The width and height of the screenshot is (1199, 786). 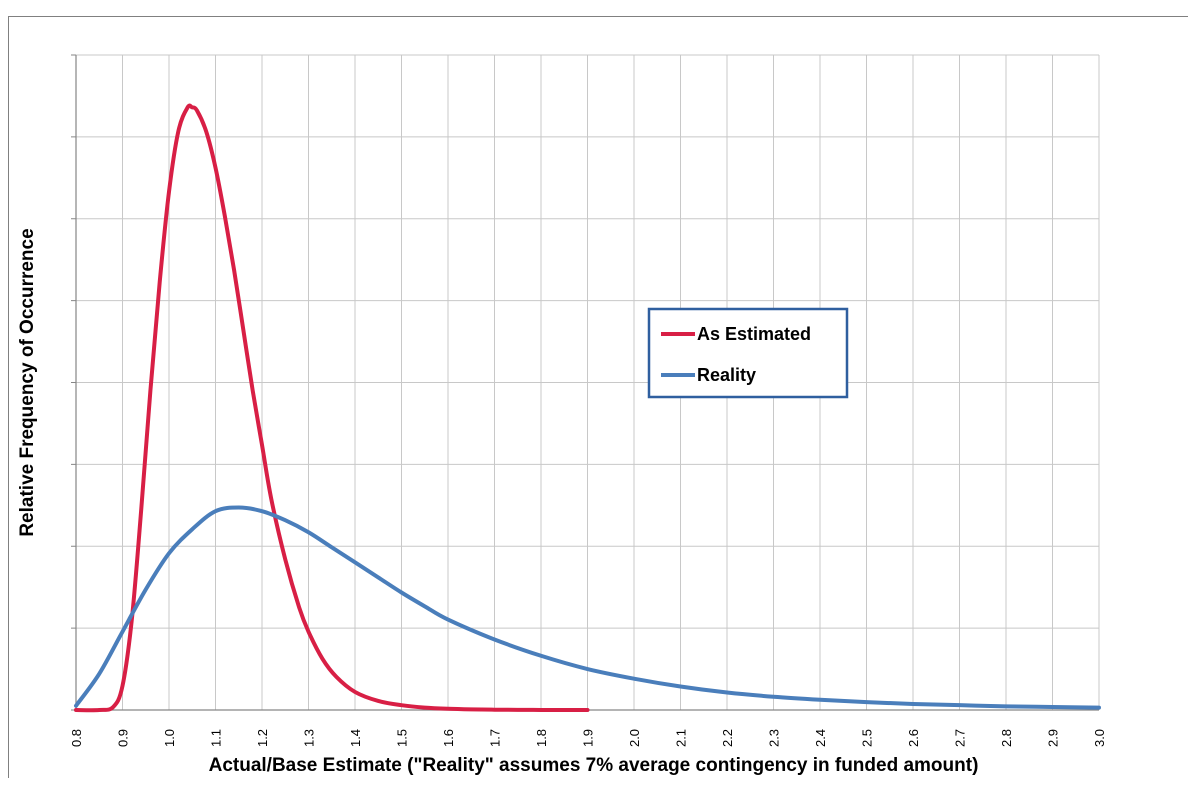 What do you see at coordinates (1006, 738) in the screenshot?
I see `x-tick-label: 2.8` at bounding box center [1006, 738].